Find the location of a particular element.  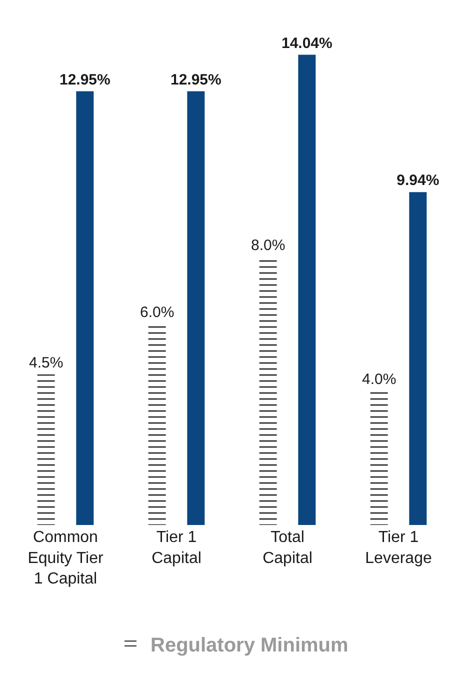

x-tick-label: Tier 1 Leverage is located at coordinates (398, 548).